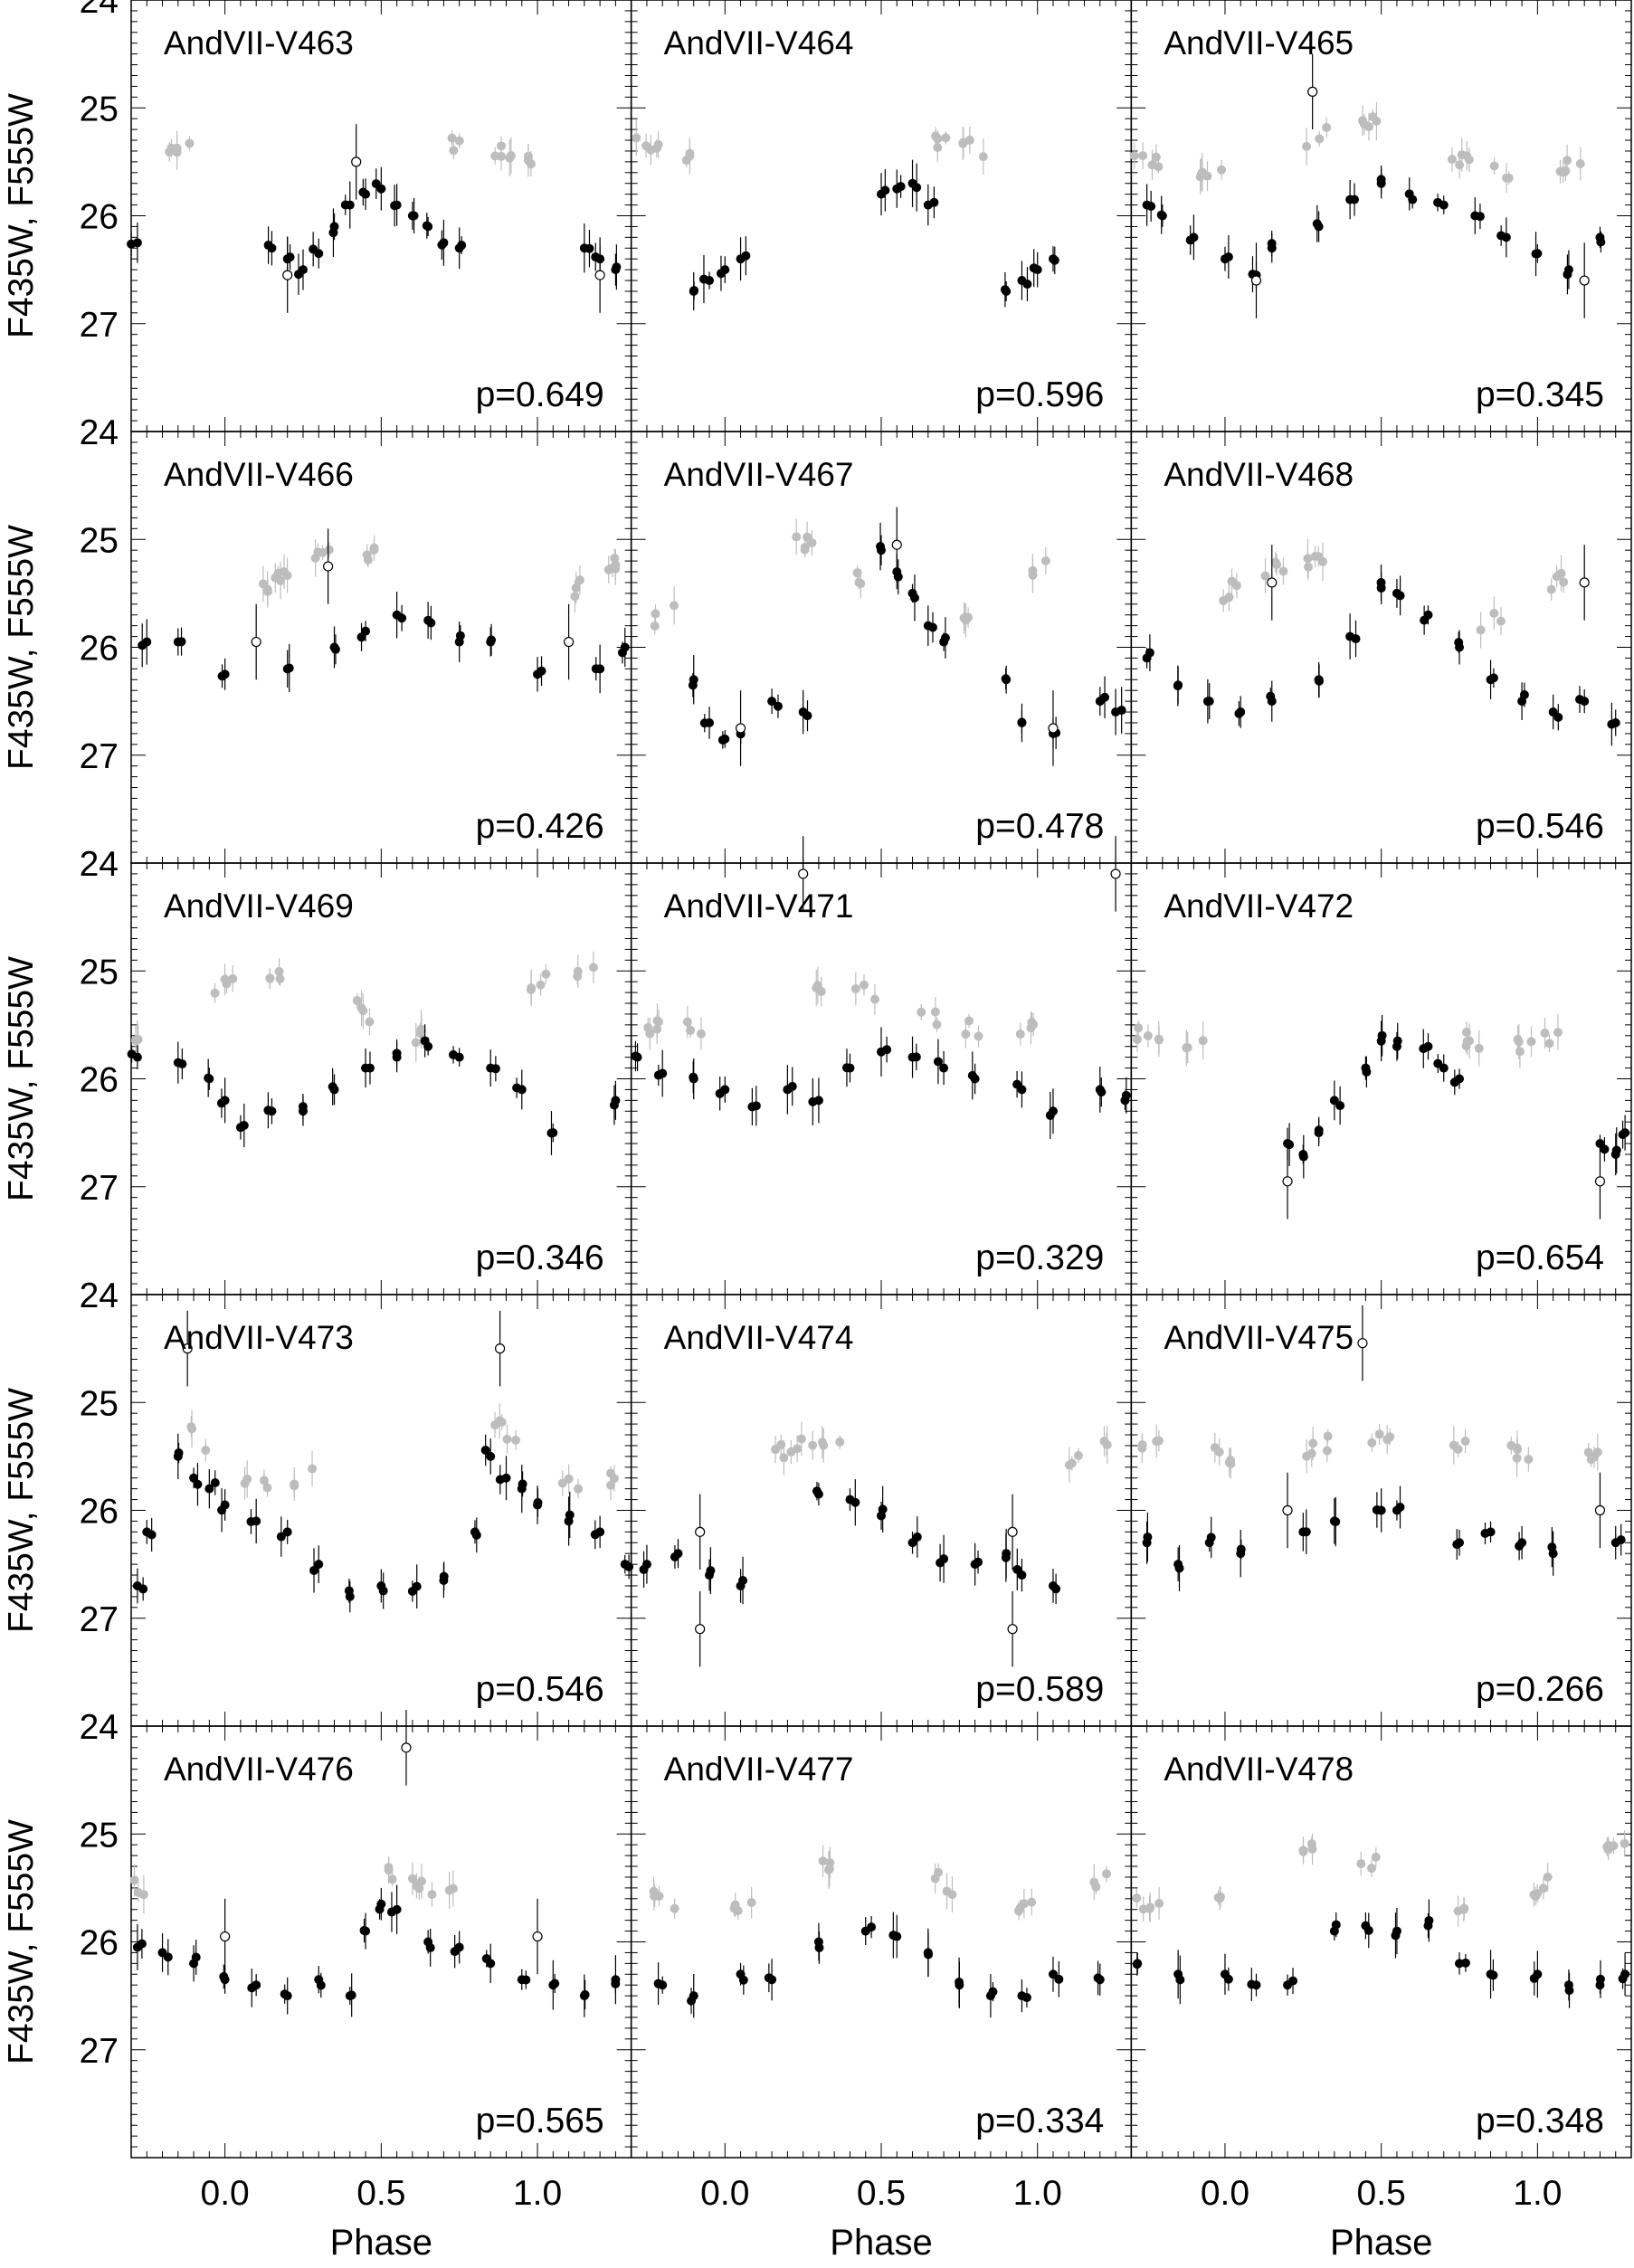  What do you see at coordinates (882, 1994) in the screenshot?
I see `panel-andvii-v477: AndVII-V477 p=0.334 0.0 0.5 1.0 Phase` at bounding box center [882, 1994].